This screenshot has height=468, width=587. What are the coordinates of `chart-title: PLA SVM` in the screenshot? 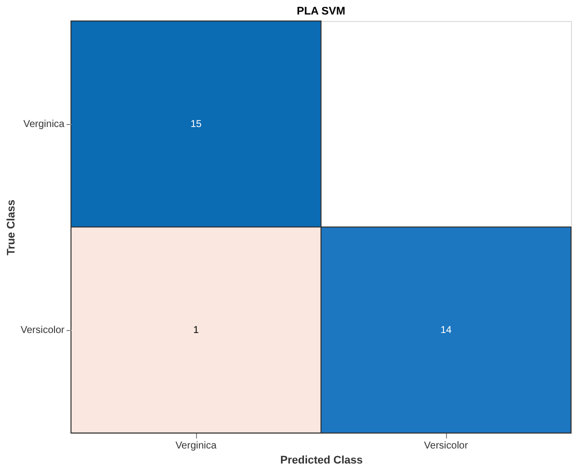 It's located at (321, 12).